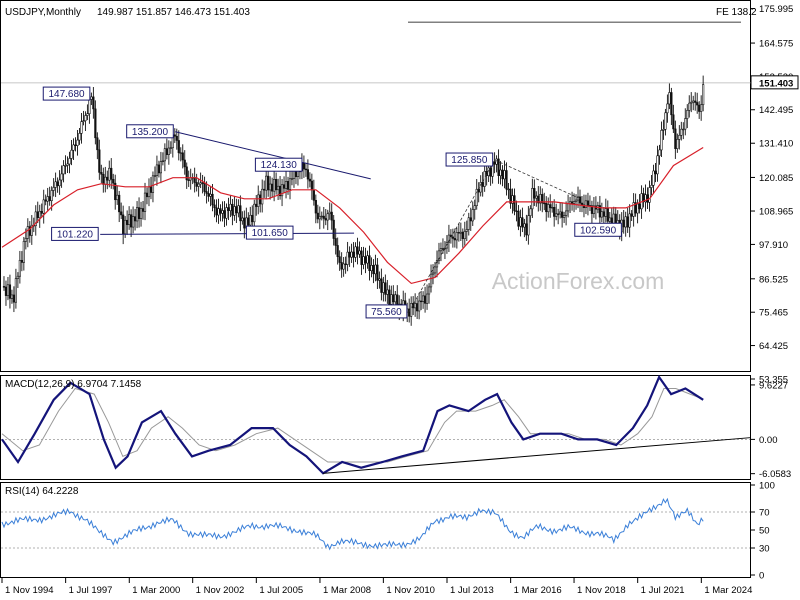  I want to click on fe-label: FE 138.2, so click(736, 12).